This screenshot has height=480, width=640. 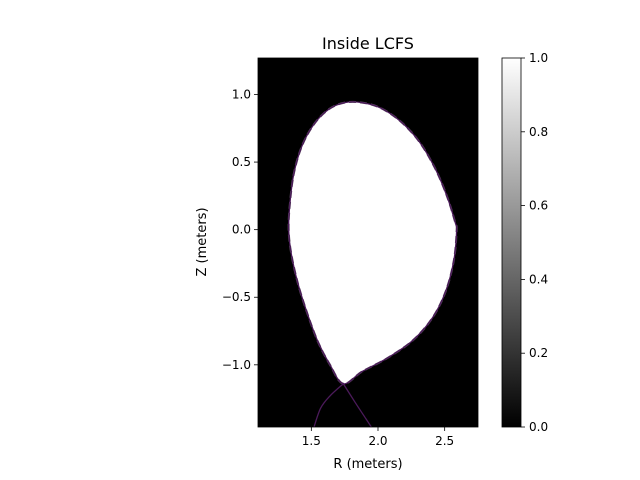 What do you see at coordinates (241, 162) in the screenshot?
I see `y-tick-label: 0.5` at bounding box center [241, 162].